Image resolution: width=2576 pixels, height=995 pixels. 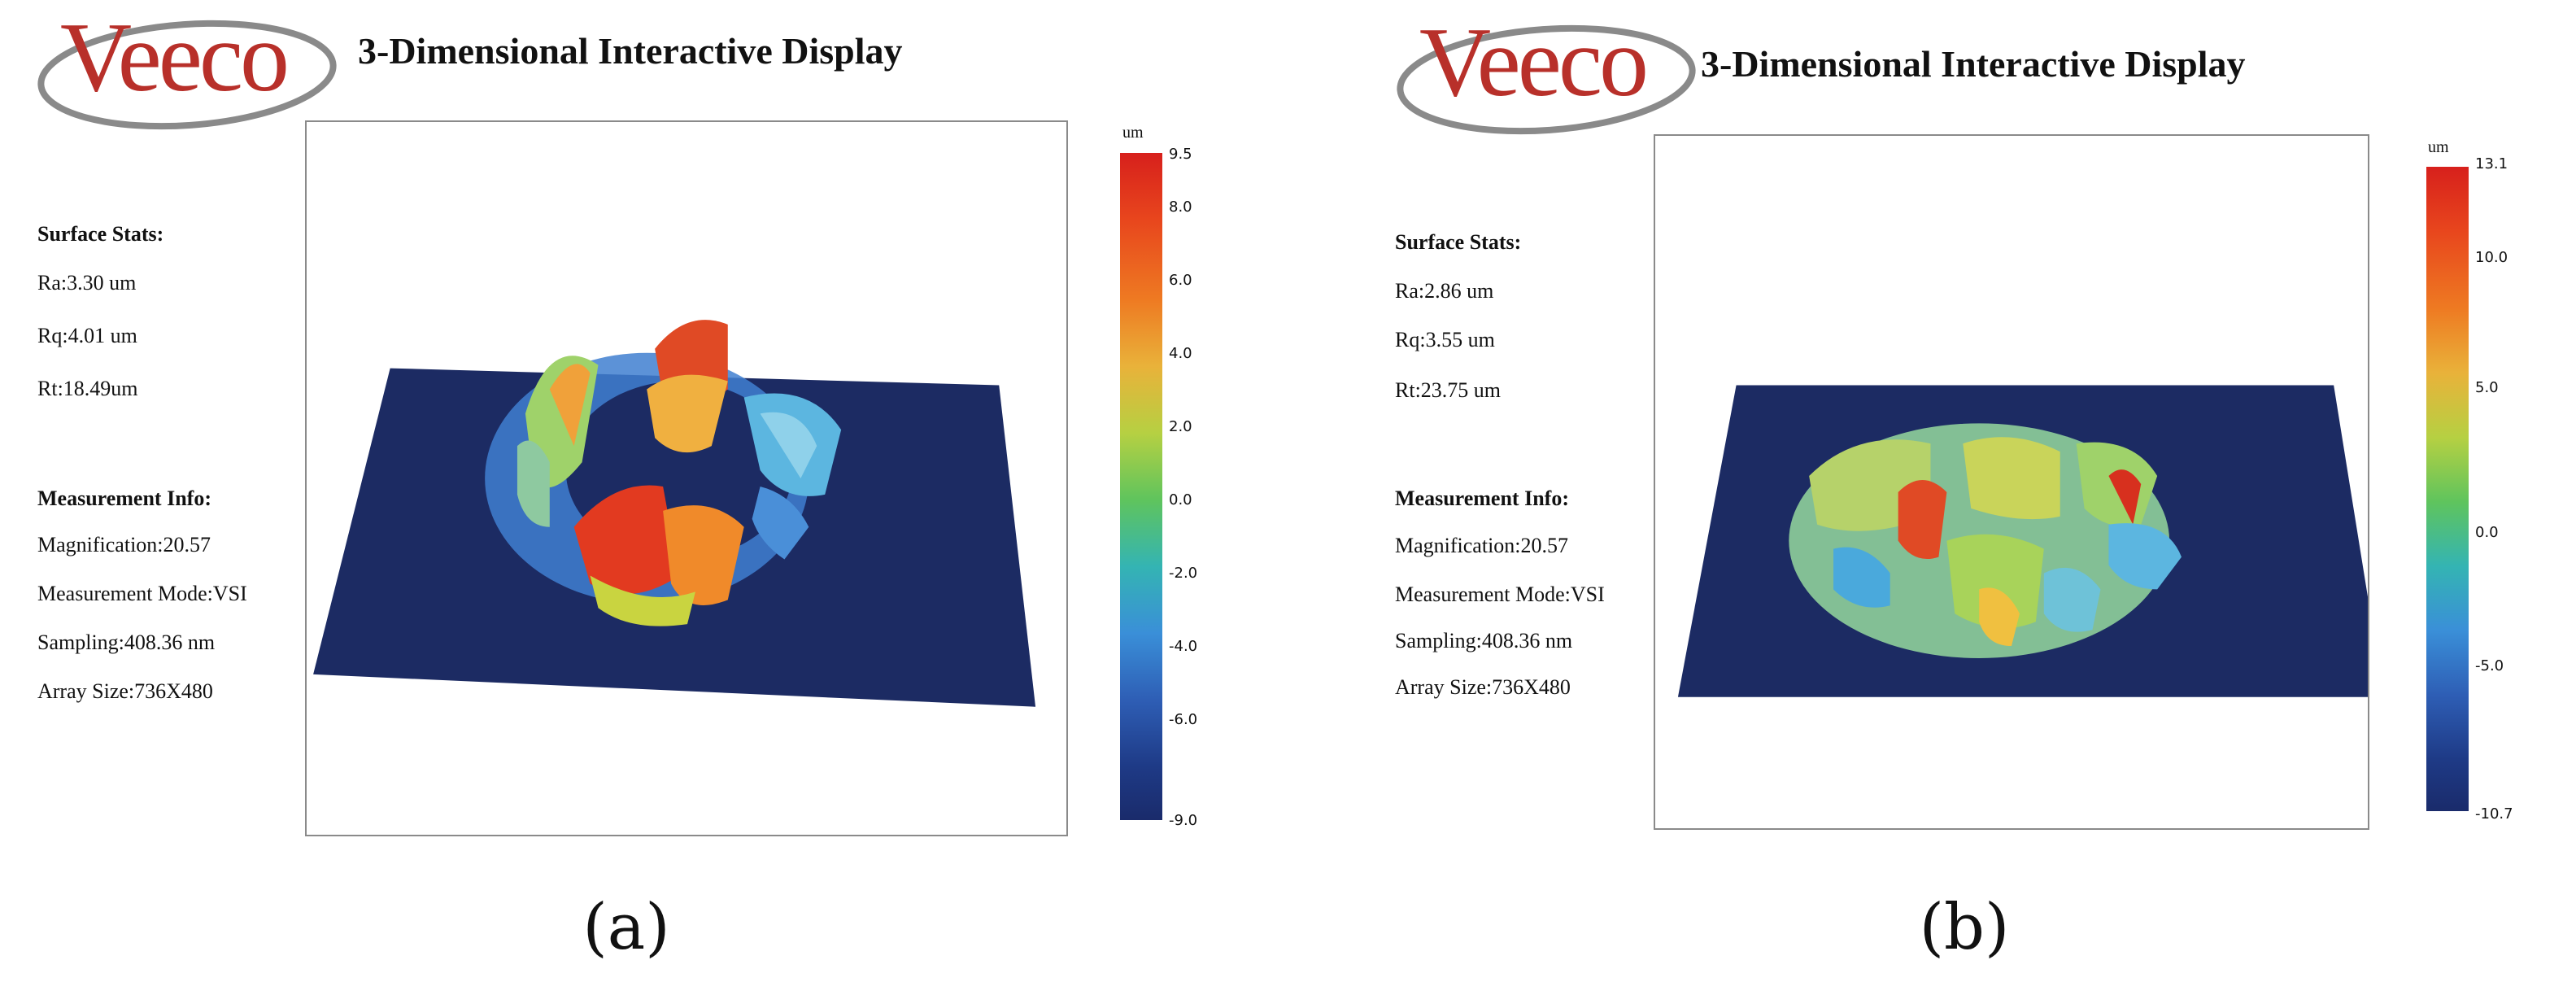 I want to click on colorbar-tick: -5.0, so click(x=2489, y=665).